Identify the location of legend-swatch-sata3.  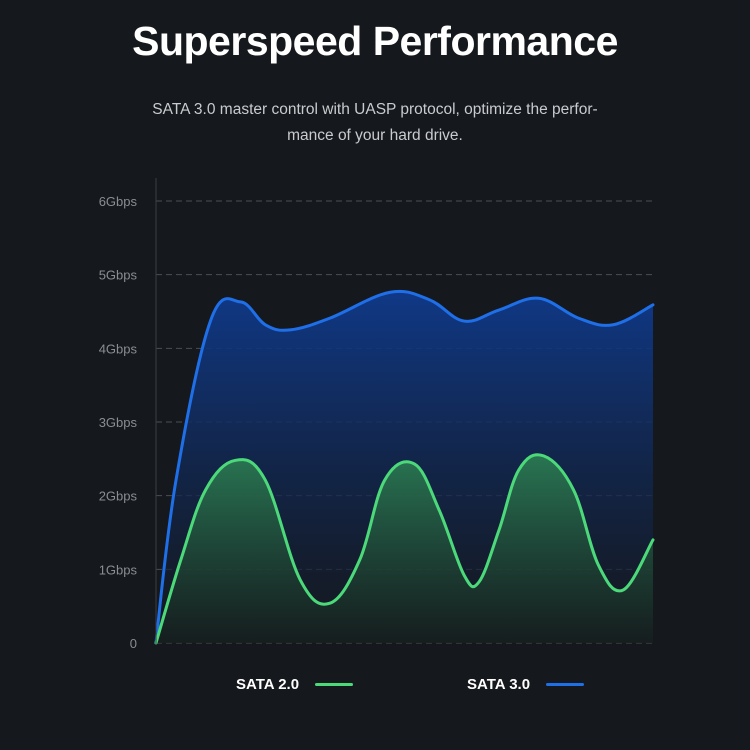
(565, 684).